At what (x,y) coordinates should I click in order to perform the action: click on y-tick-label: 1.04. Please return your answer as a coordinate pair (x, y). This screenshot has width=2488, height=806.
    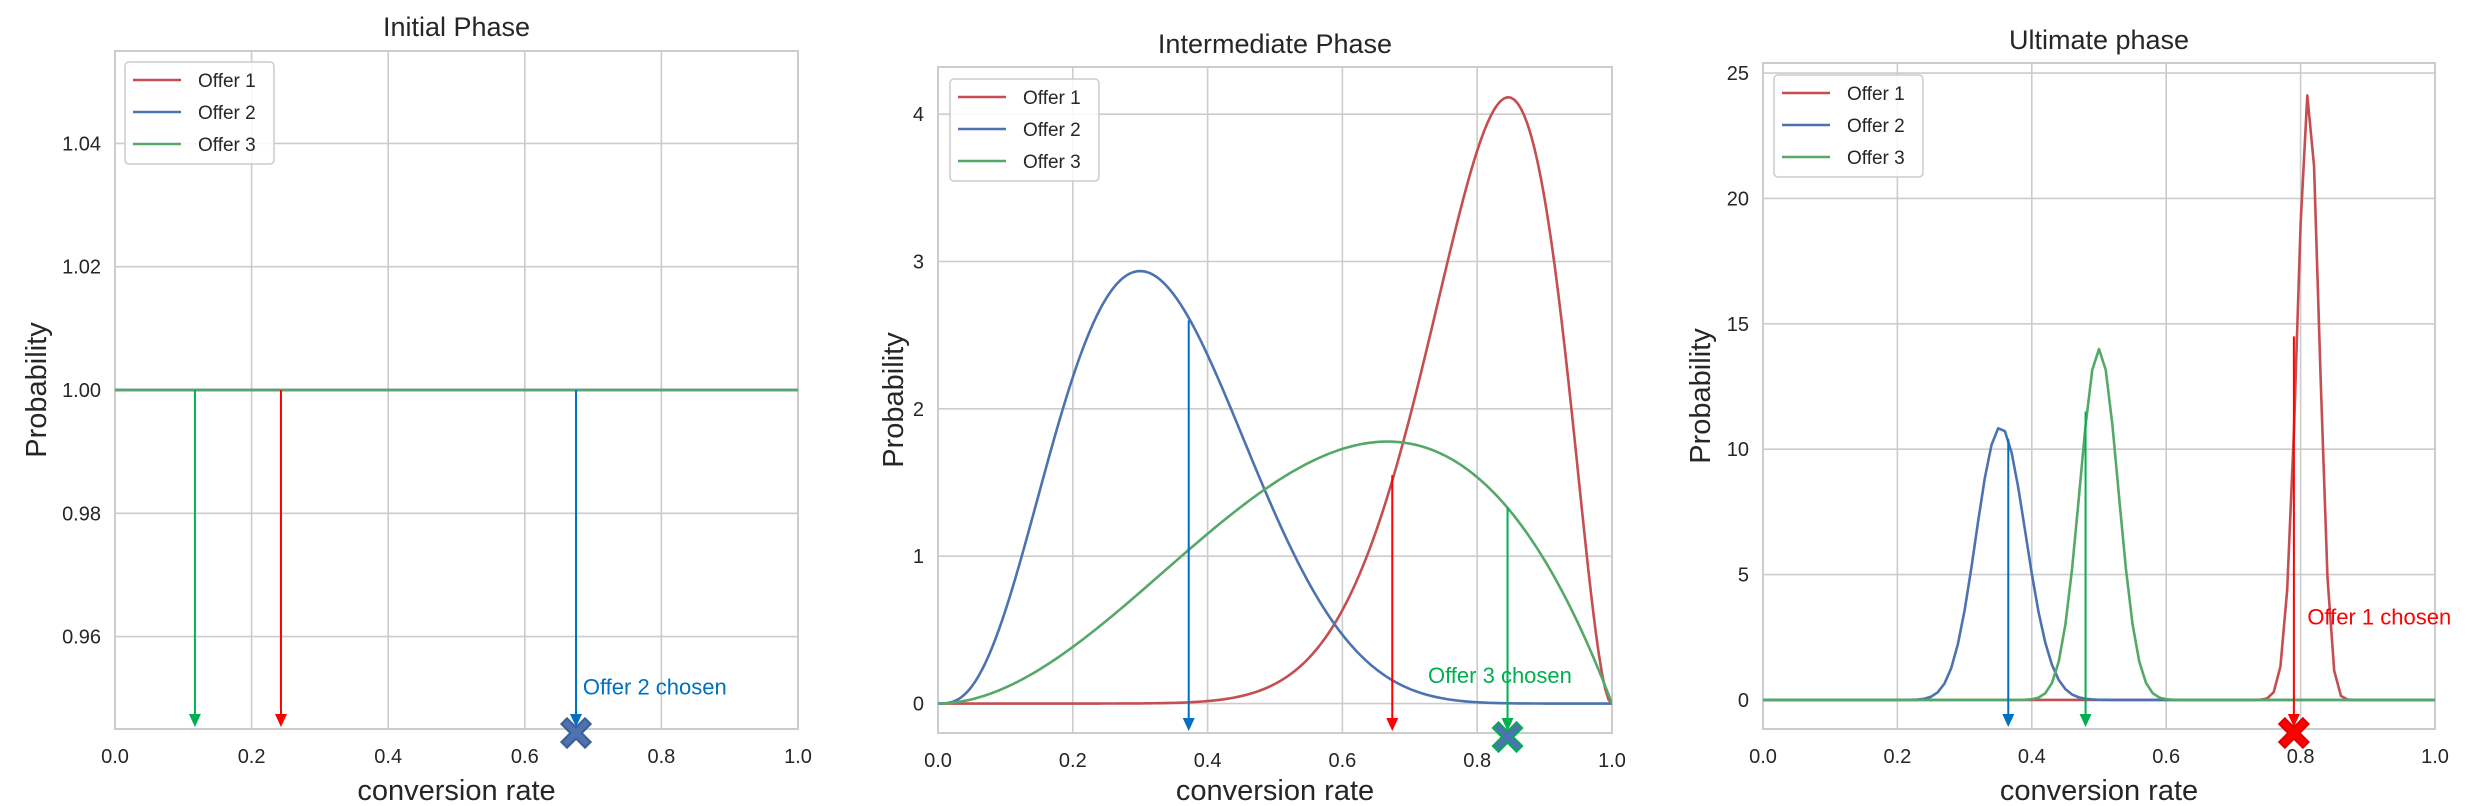
    Looking at the image, I should click on (81, 144).